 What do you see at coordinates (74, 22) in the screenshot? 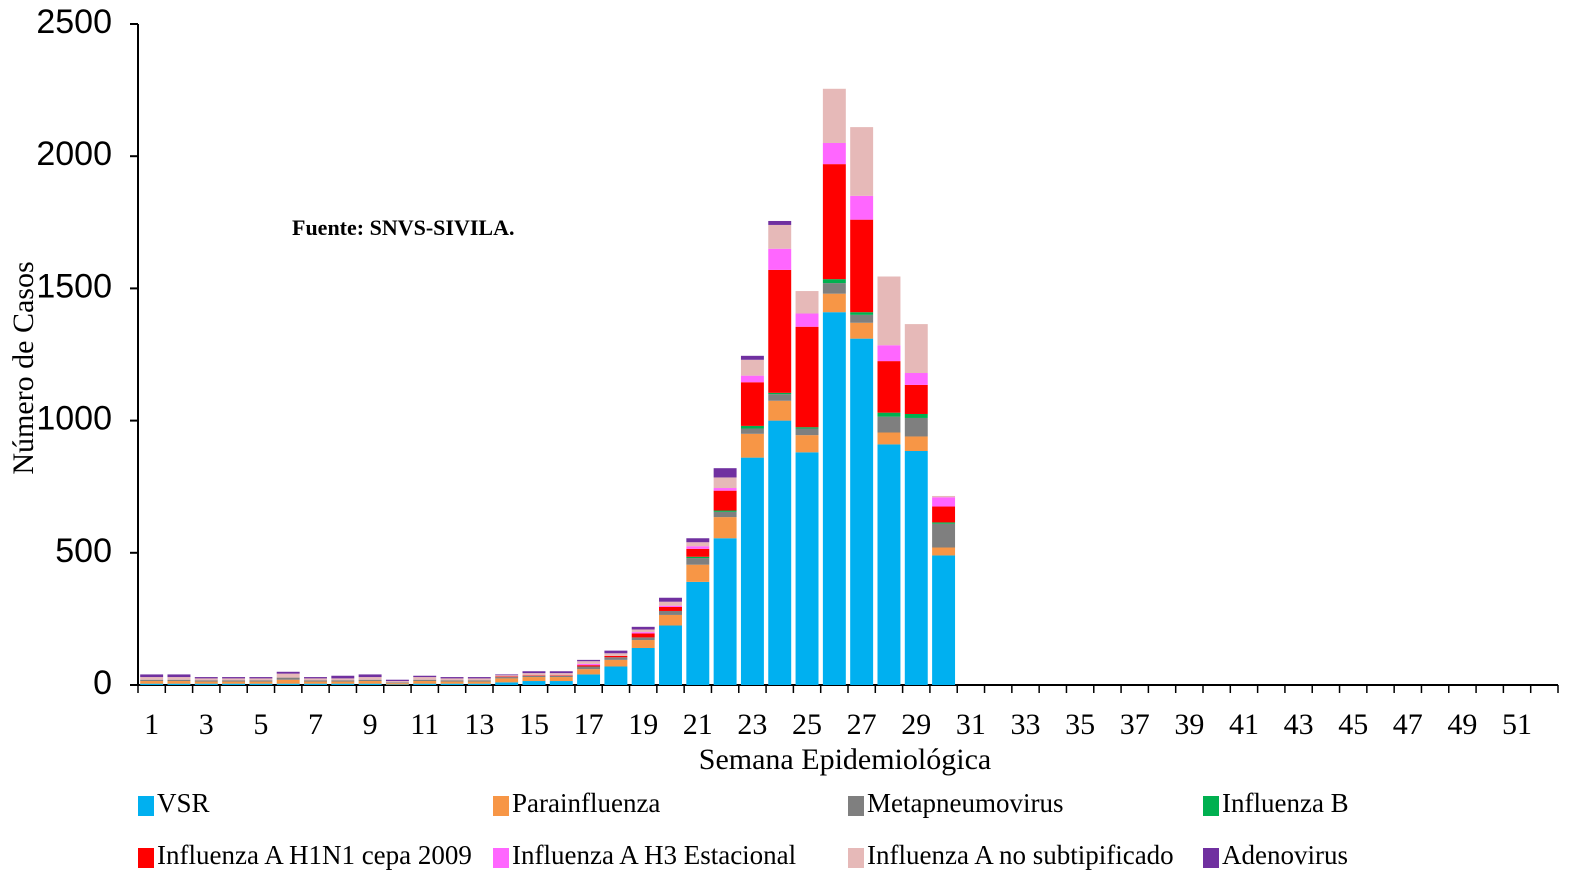
I see `y-tick-label: 2500` at bounding box center [74, 22].